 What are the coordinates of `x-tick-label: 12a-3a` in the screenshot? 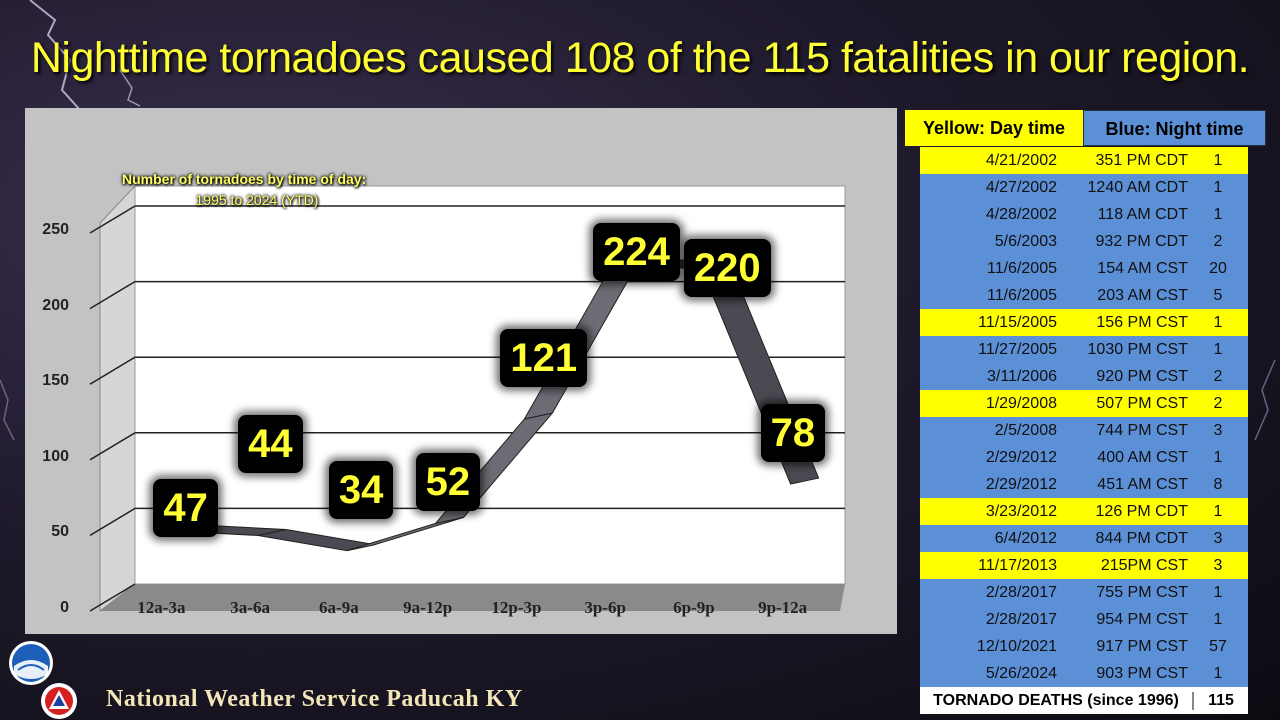 It's located at (161, 607).